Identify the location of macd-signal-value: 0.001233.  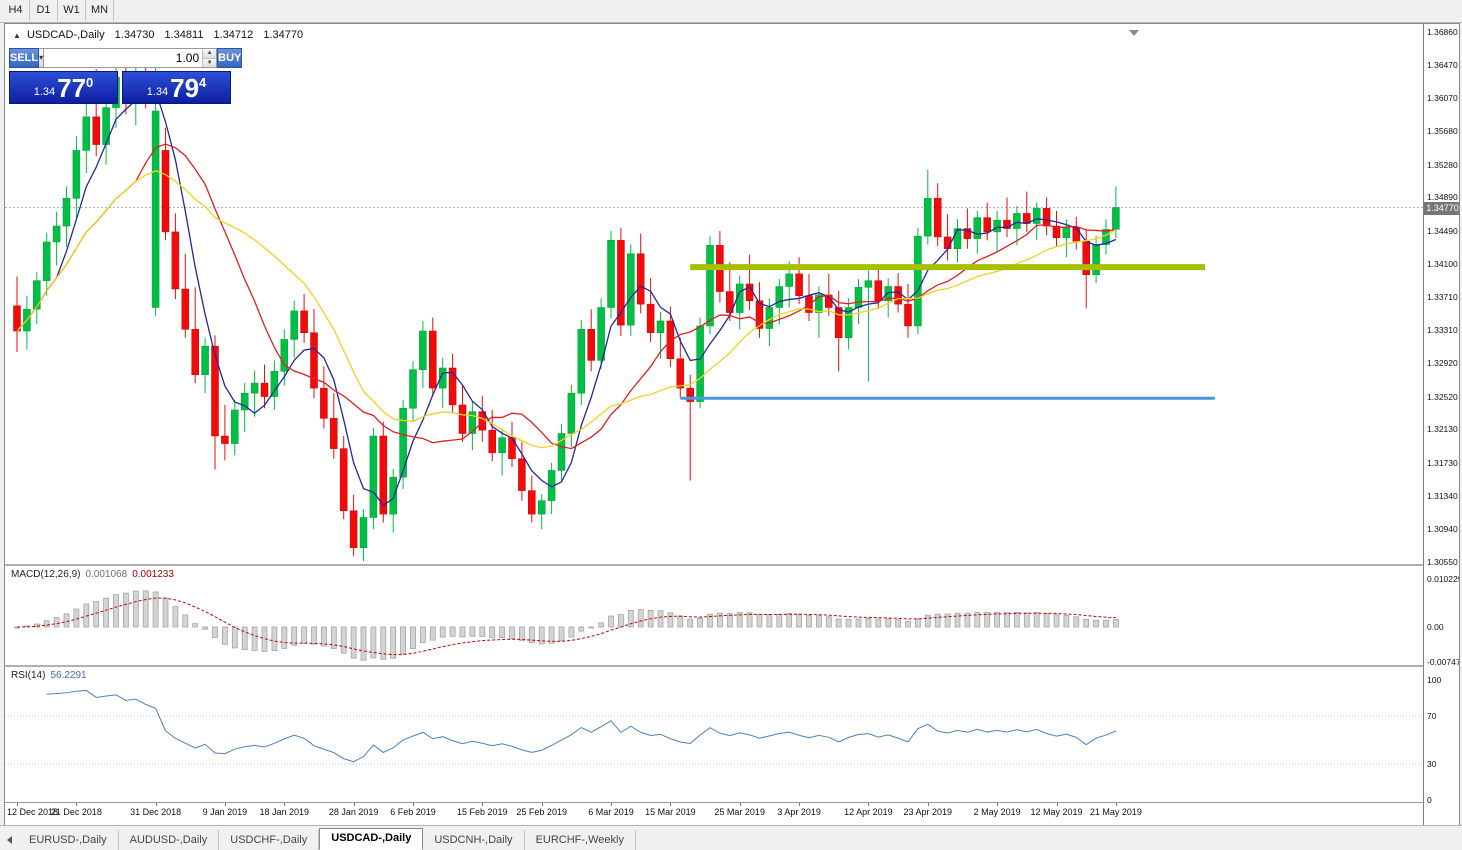
(153, 574).